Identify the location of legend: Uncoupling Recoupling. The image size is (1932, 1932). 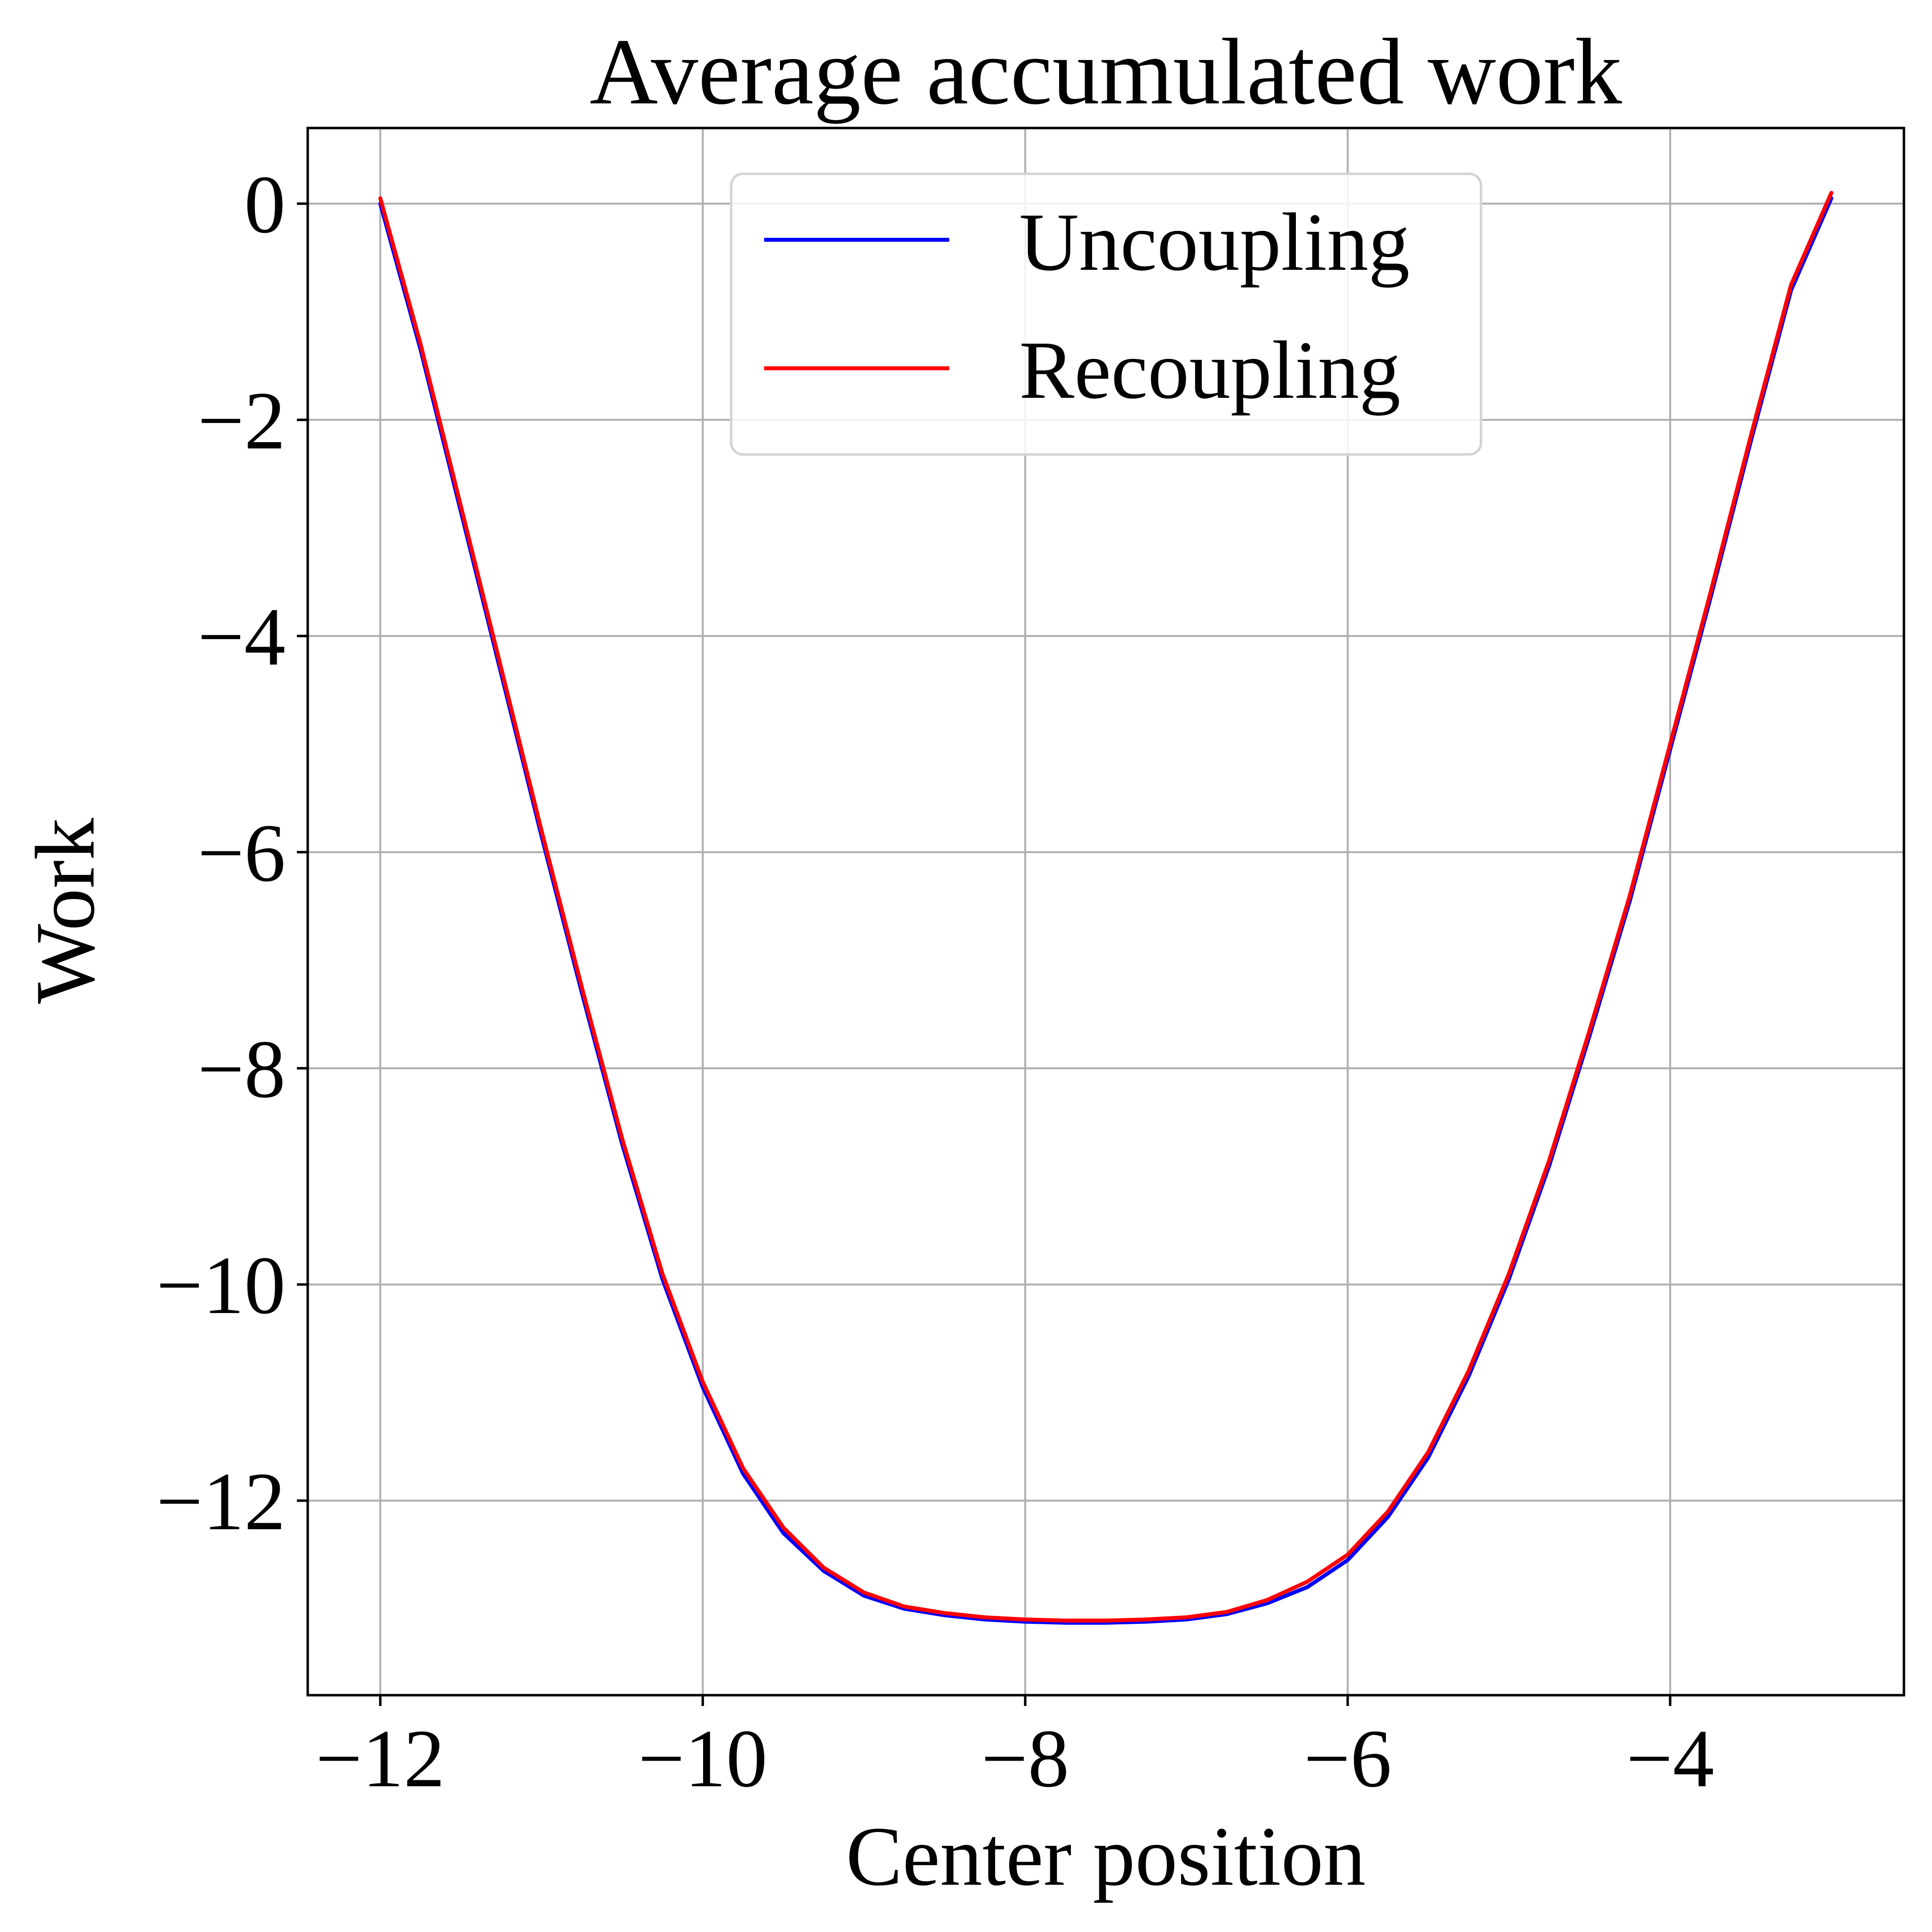
(1106, 314).